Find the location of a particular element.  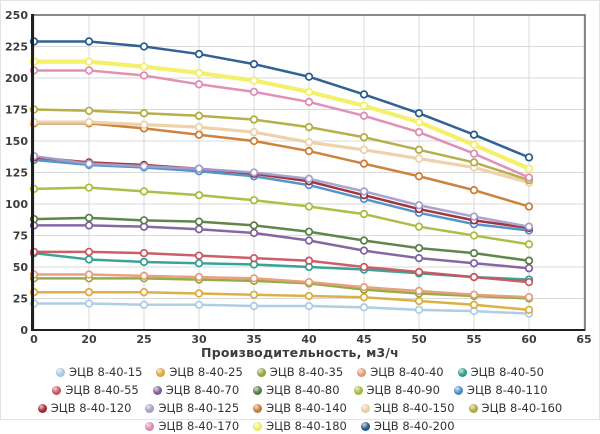

legend-label: ЭЦВ 8-40-15 is located at coordinates (106, 372).